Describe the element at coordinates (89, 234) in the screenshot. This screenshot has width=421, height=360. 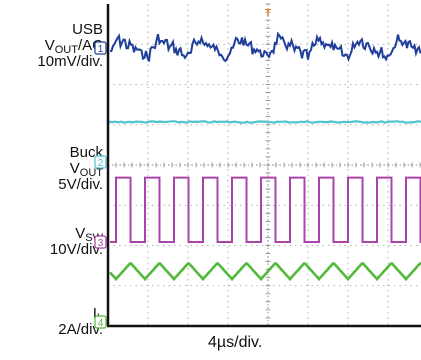
I see `ch3-label-line-1: VSW` at that location.